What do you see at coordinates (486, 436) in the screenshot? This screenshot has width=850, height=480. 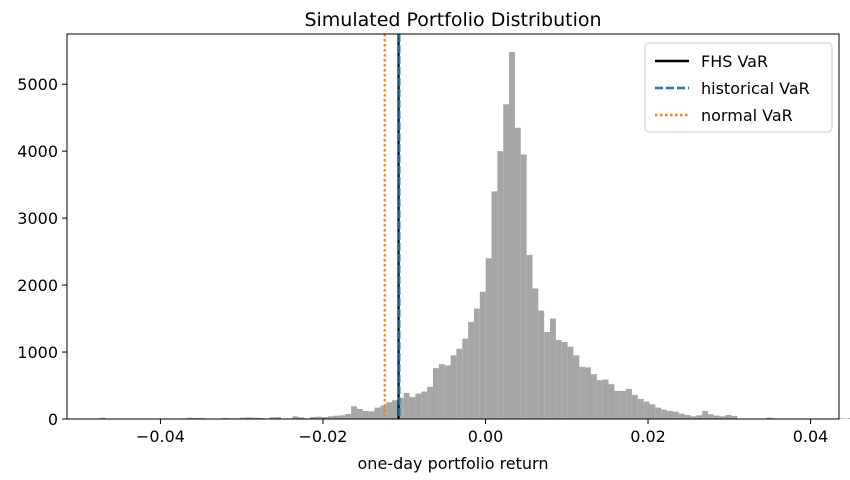 I see `x-tick-label: 0.00` at bounding box center [486, 436].